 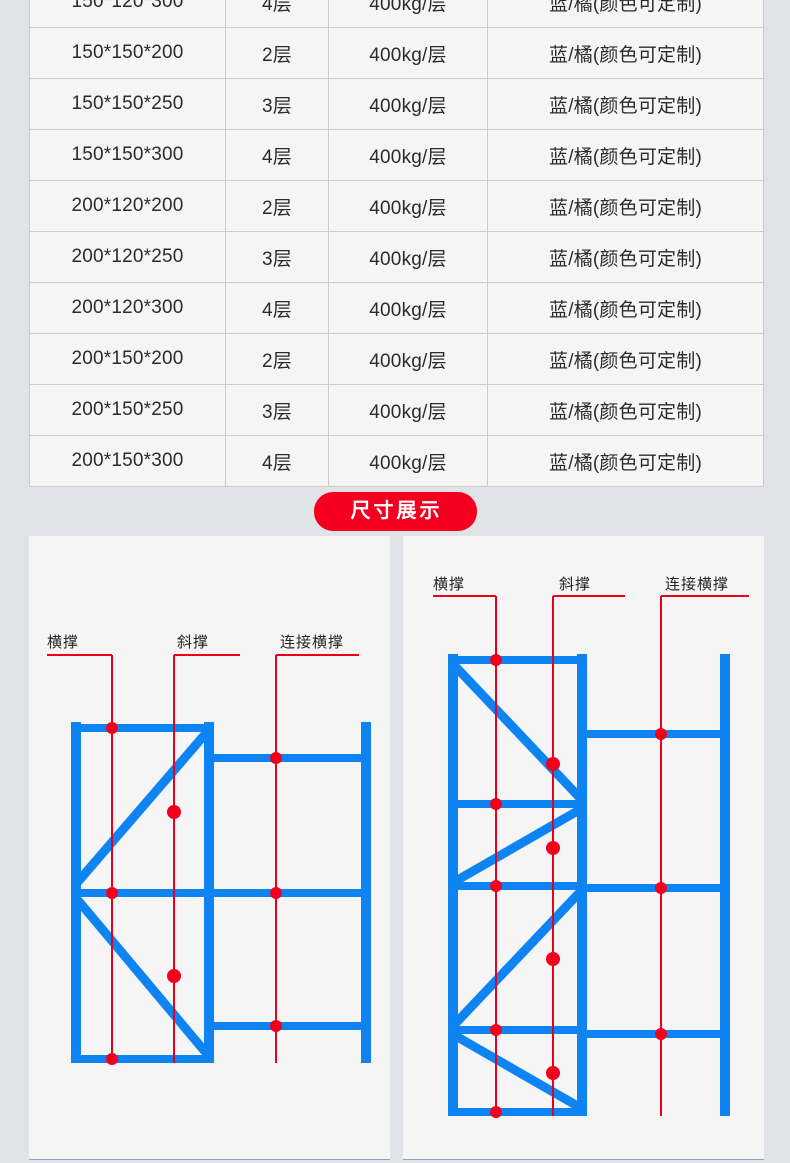 What do you see at coordinates (127, 461) in the screenshot?
I see `cell-size: 200*150*300` at bounding box center [127, 461].